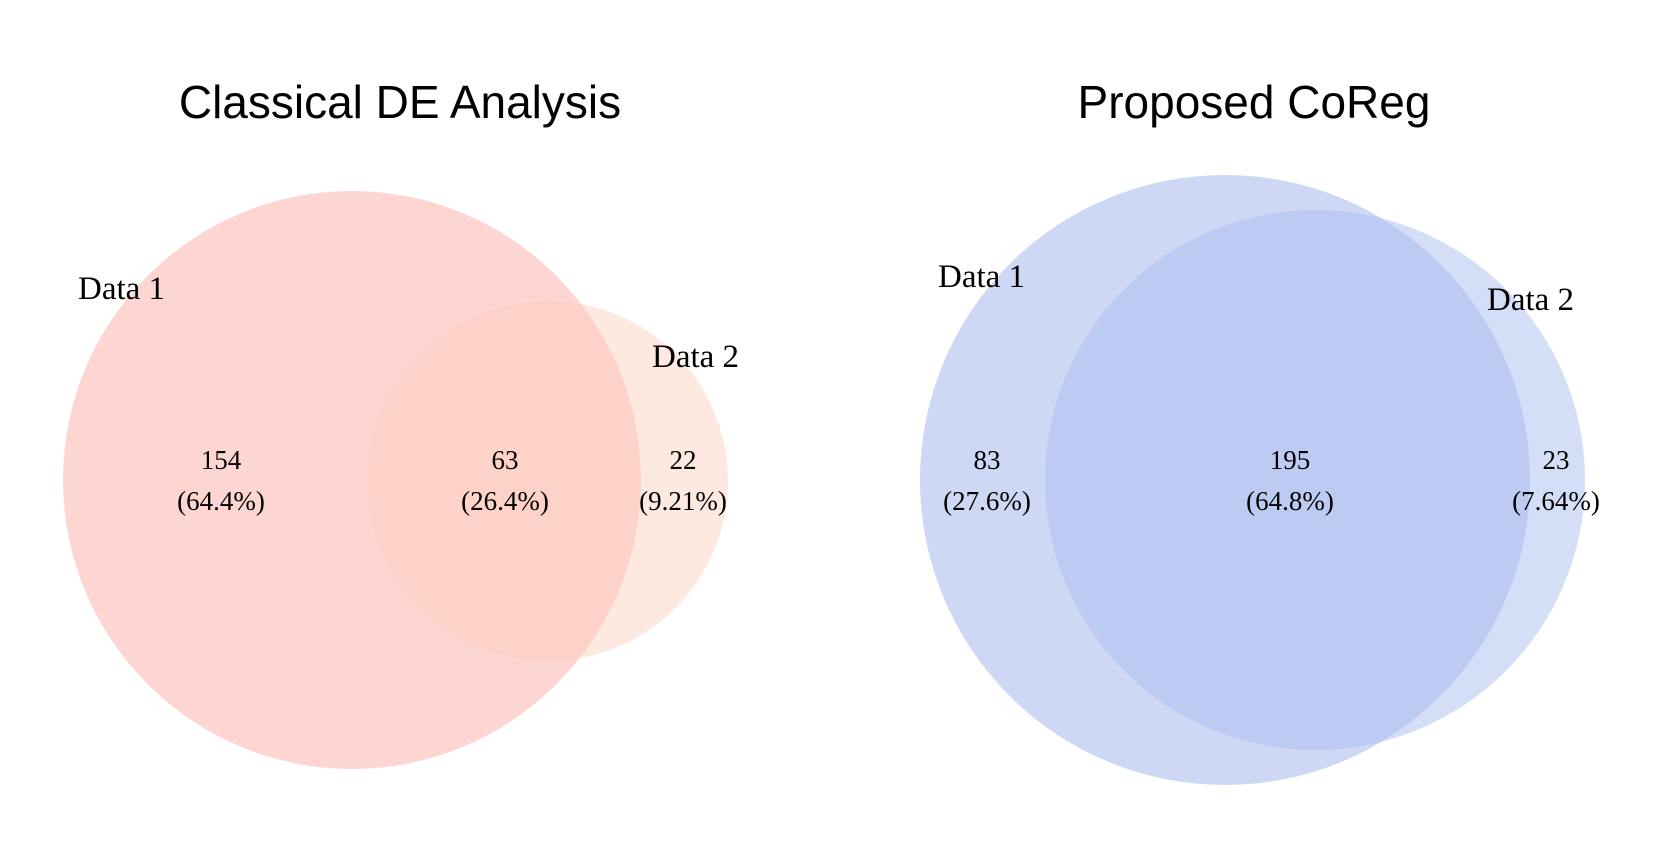  What do you see at coordinates (1290, 501) in the screenshot?
I see `region-percent-overlap: (64.8%)` at bounding box center [1290, 501].